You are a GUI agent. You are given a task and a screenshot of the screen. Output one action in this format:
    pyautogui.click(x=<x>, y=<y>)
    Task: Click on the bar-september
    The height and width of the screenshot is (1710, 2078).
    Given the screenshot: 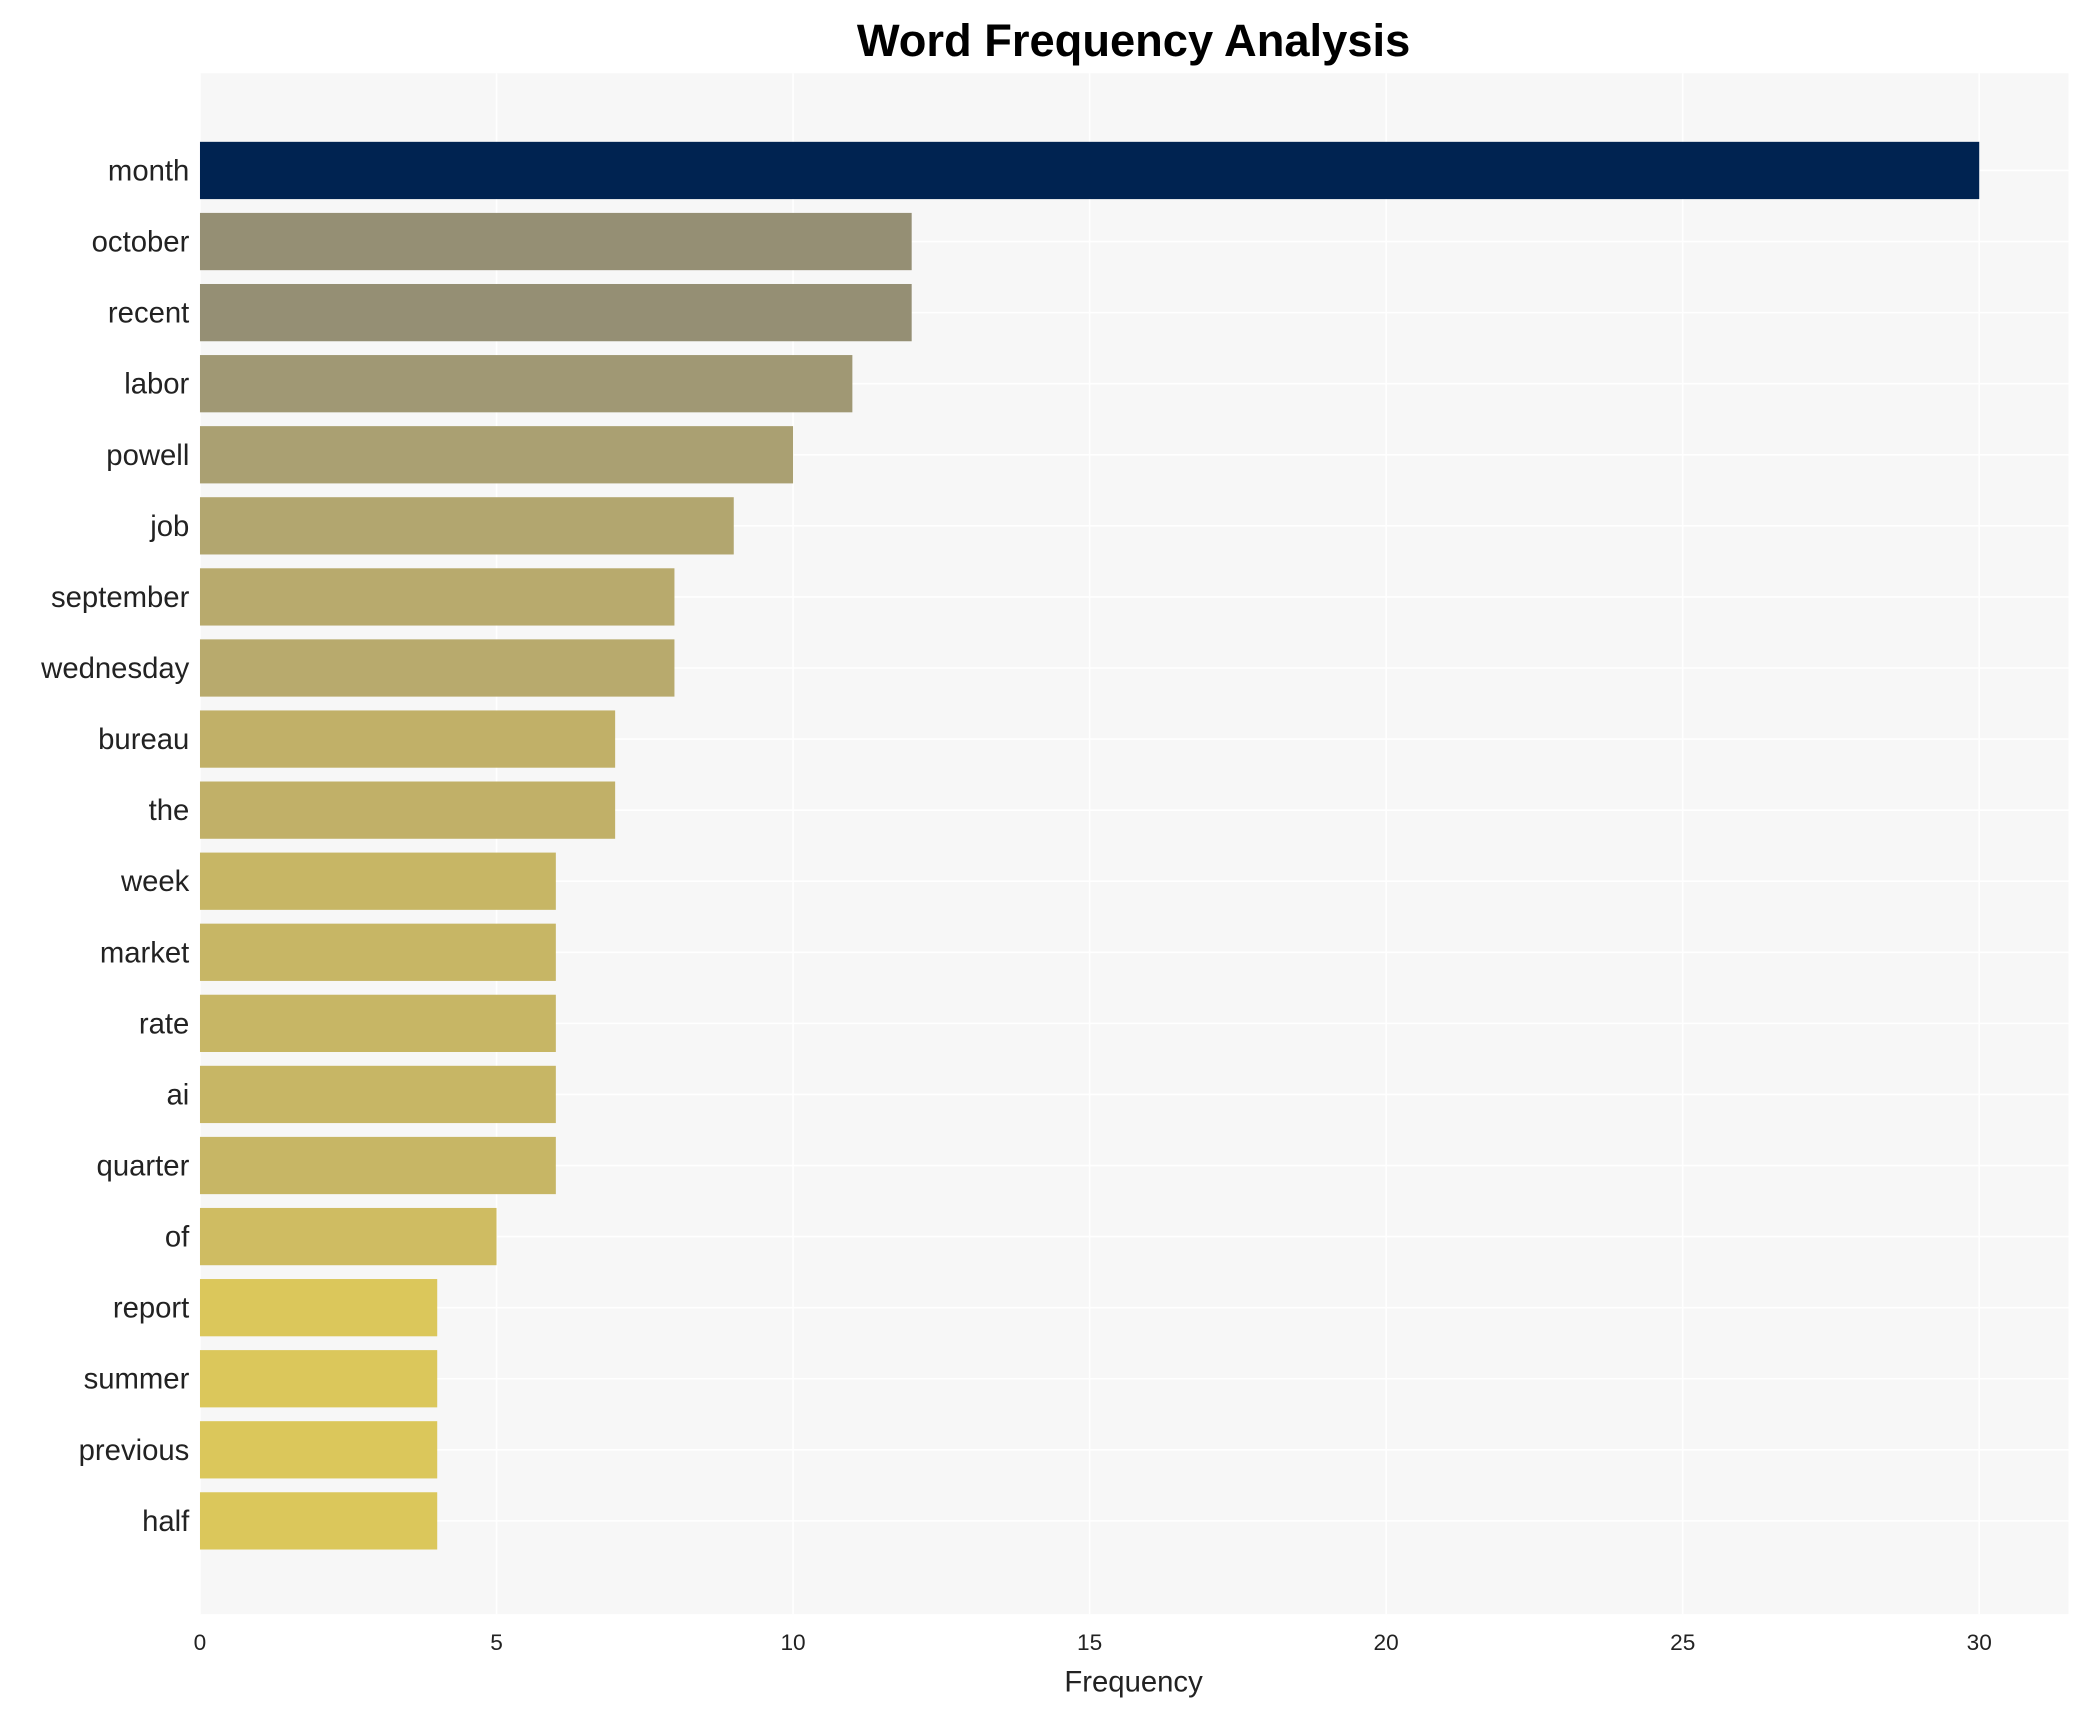 What is the action you would take?
    pyautogui.click(x=437, y=597)
    